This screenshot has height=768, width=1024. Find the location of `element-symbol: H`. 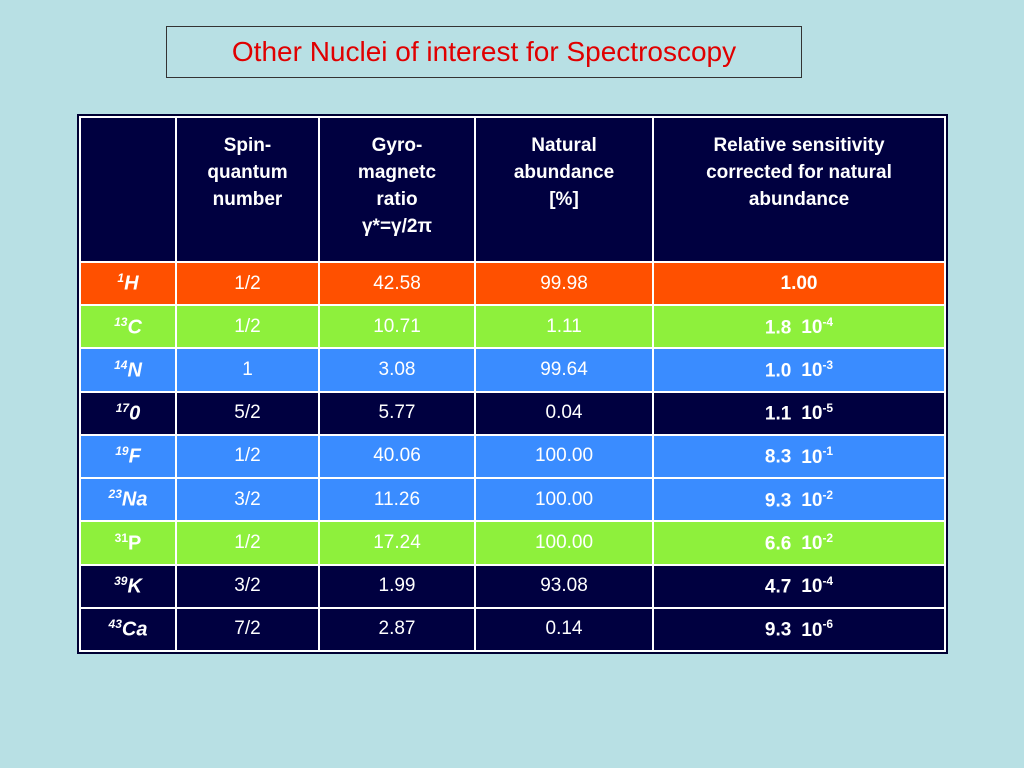

element-symbol: H is located at coordinates (131, 283).